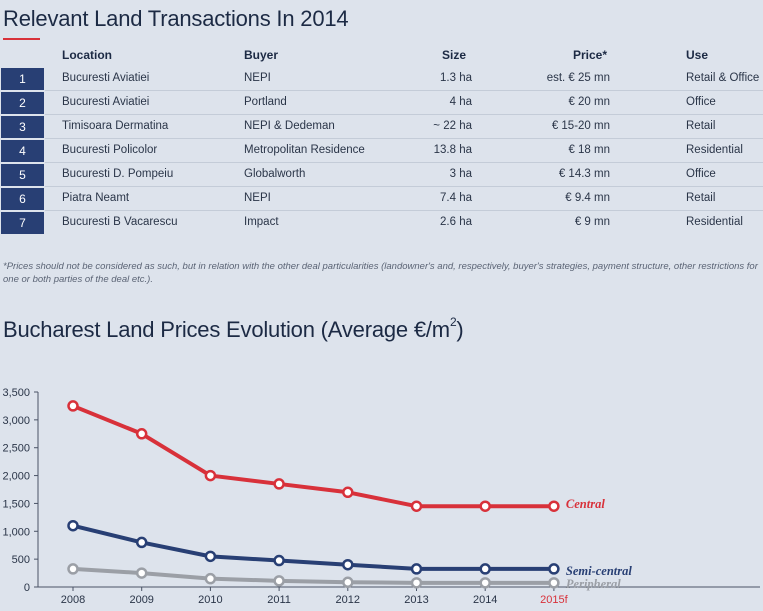 Image resolution: width=763 pixels, height=611 pixels. What do you see at coordinates (176, 18) in the screenshot?
I see `transactions-title: Relevant Land Transactions In 2014` at bounding box center [176, 18].